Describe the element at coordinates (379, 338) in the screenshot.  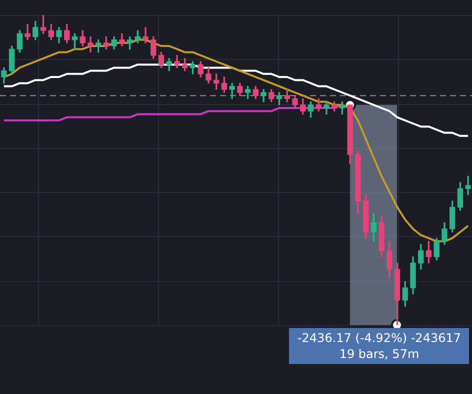
I see `text: -2436.17 (-4.92%) -243617` at that location.